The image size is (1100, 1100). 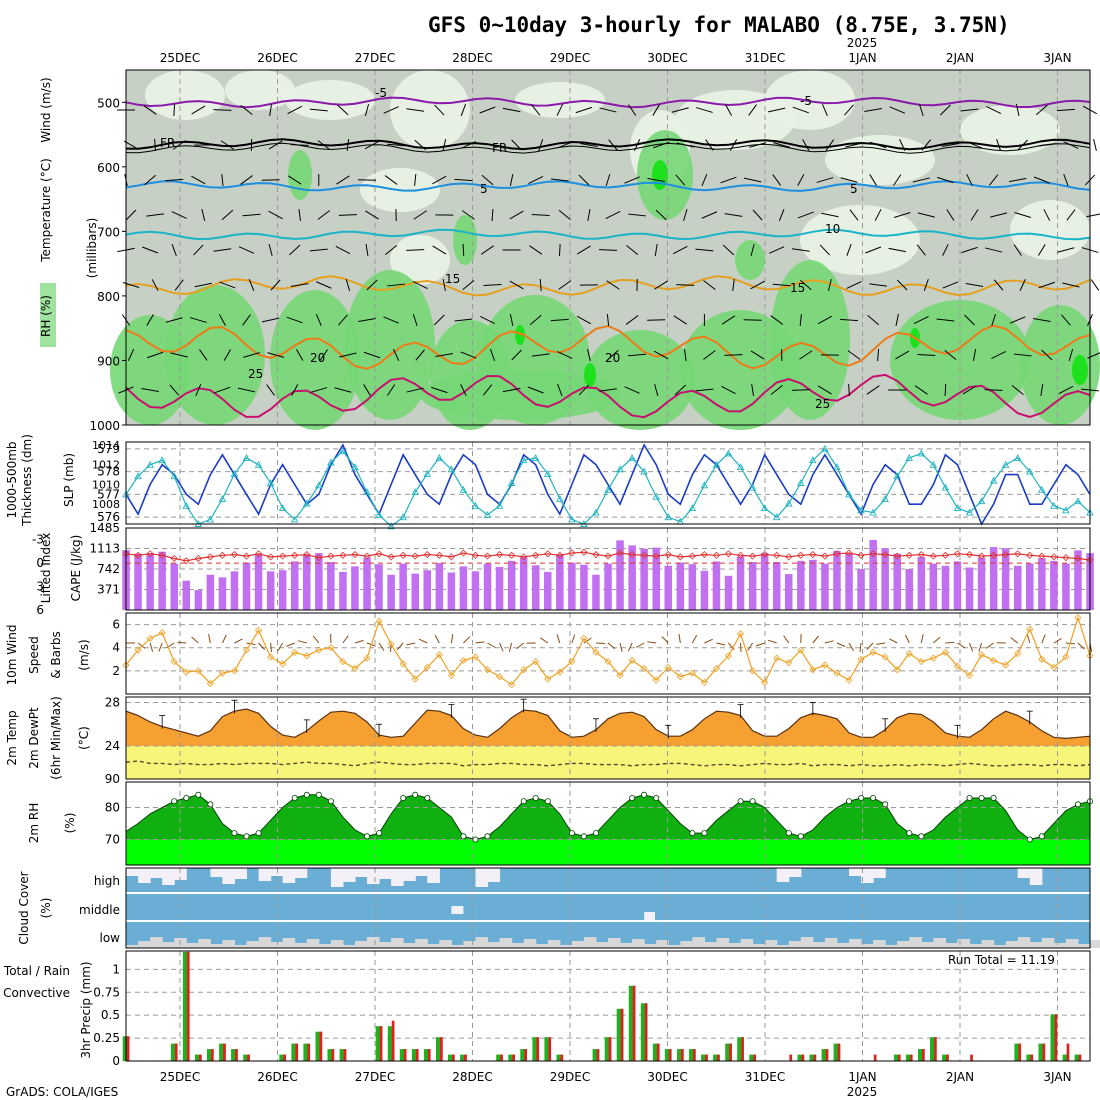 I want to click on cape-axis-label: CAPE (J/kg), so click(x=76, y=568).